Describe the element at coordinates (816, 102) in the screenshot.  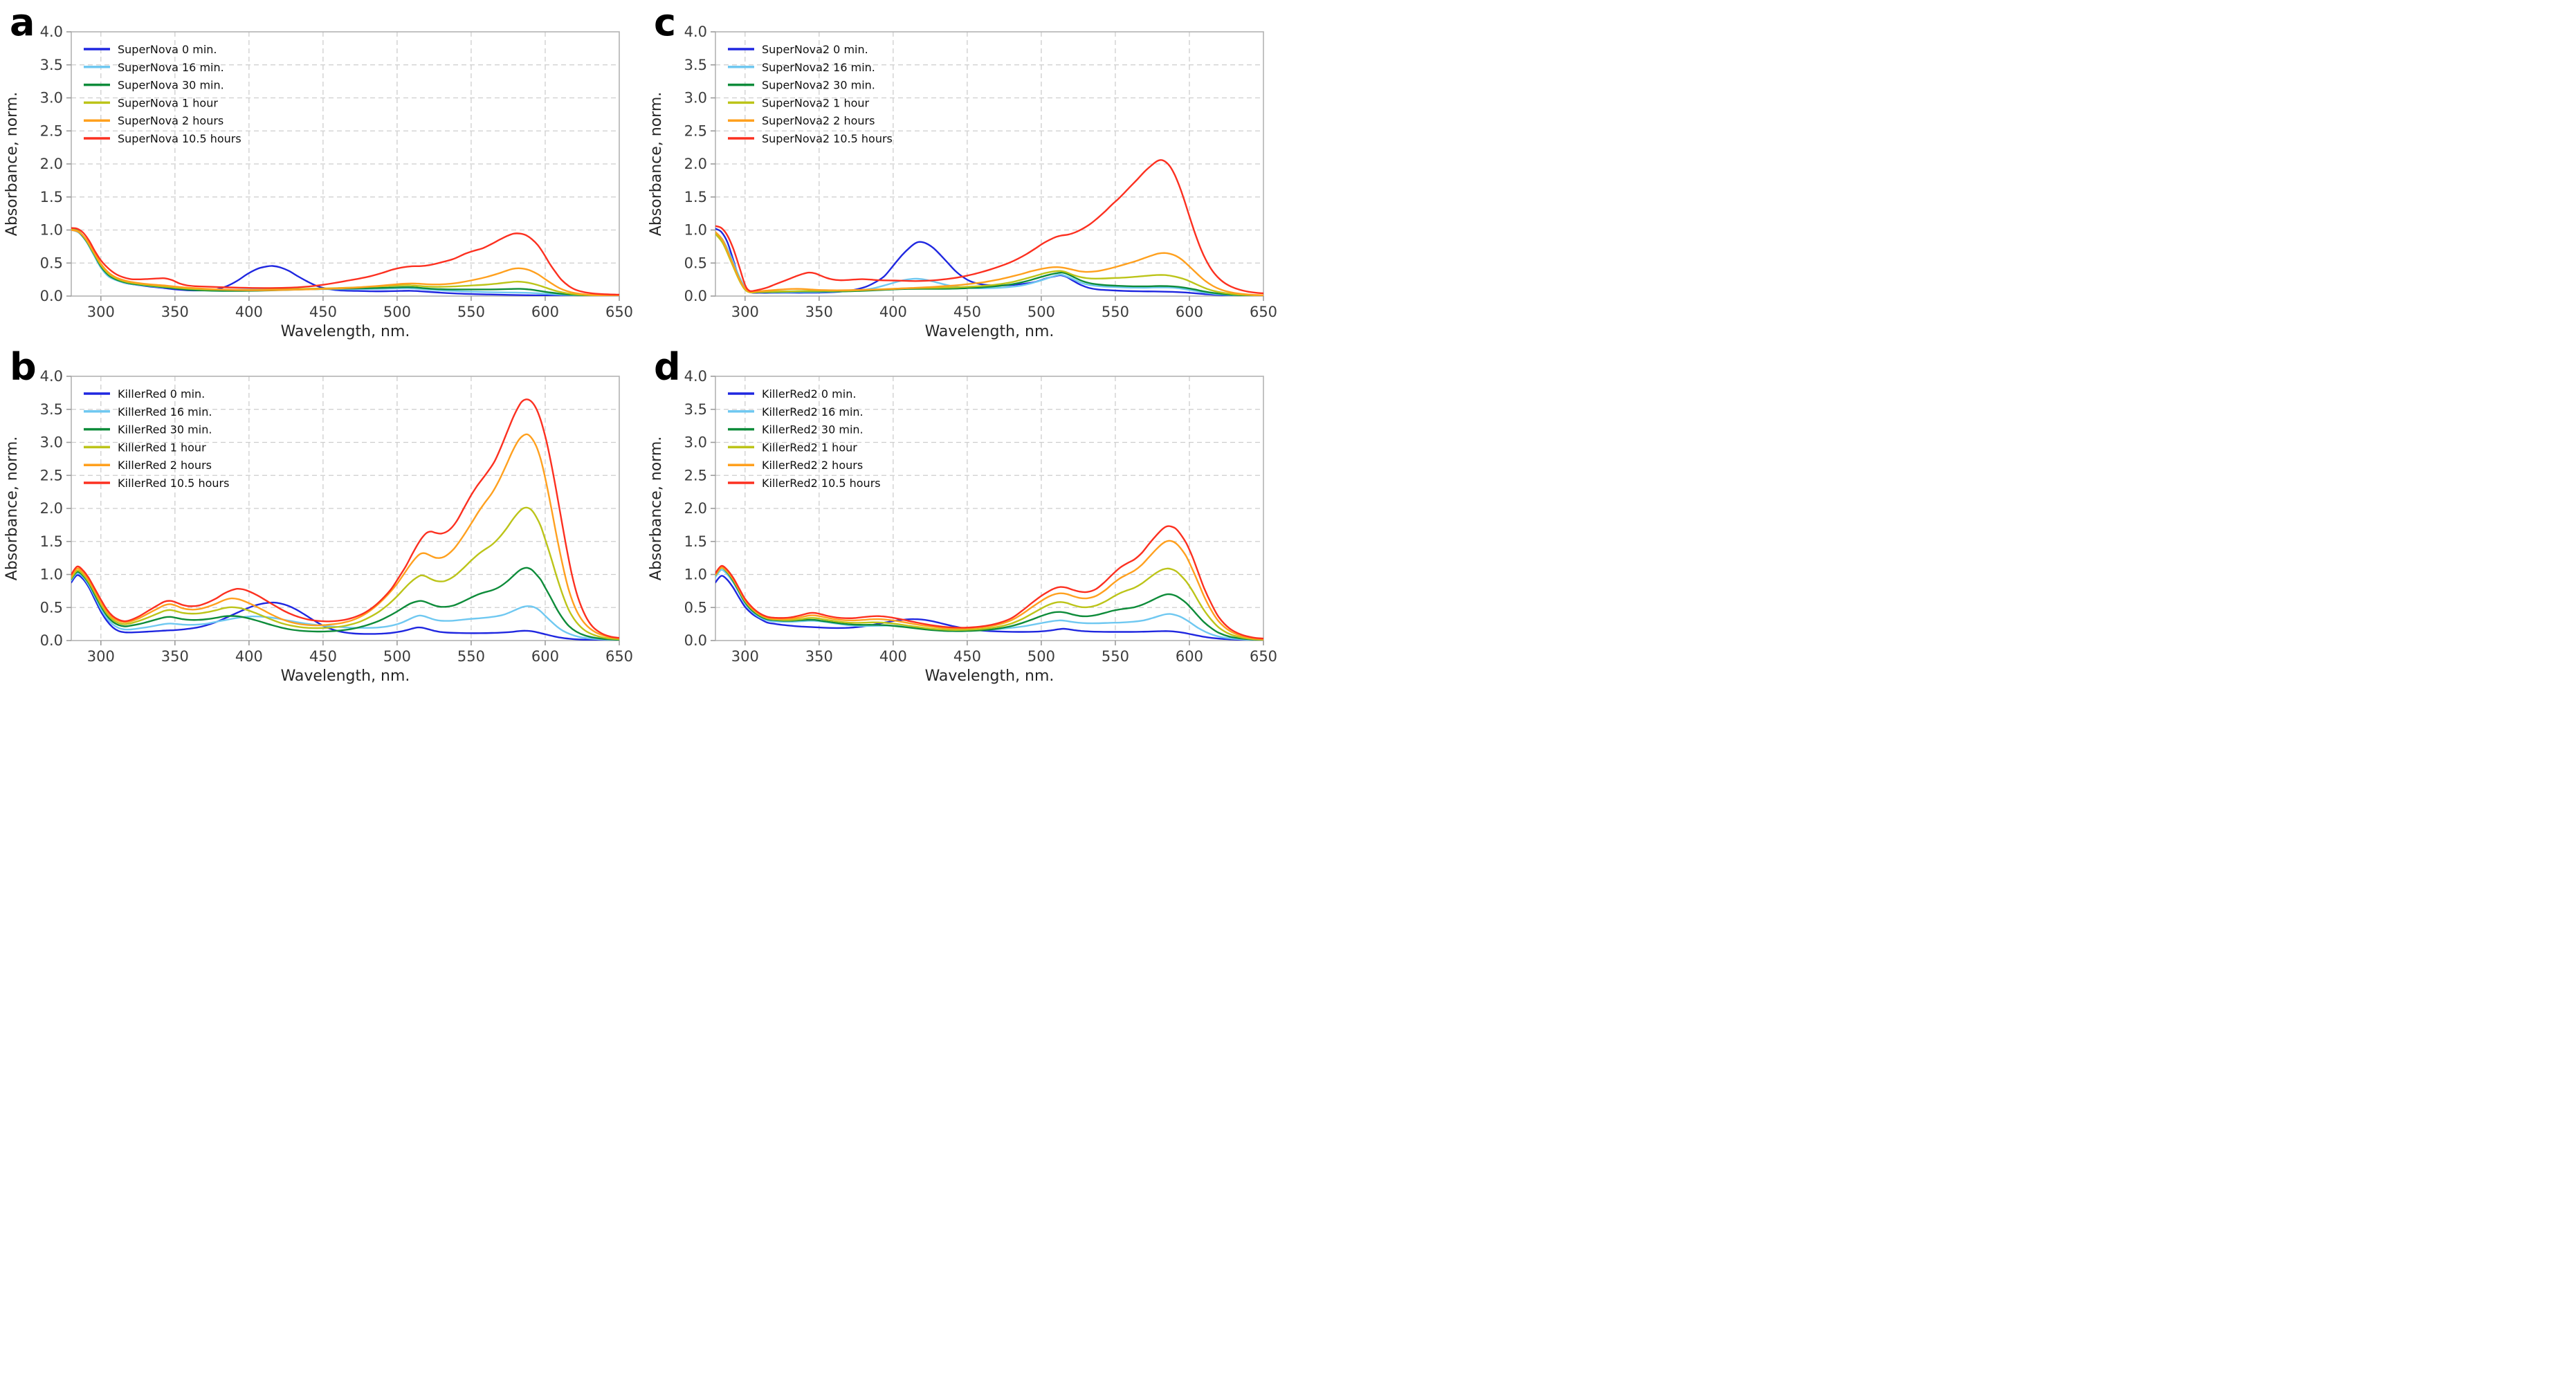
I see `legend-label: SuperNova2 1 hour` at that location.